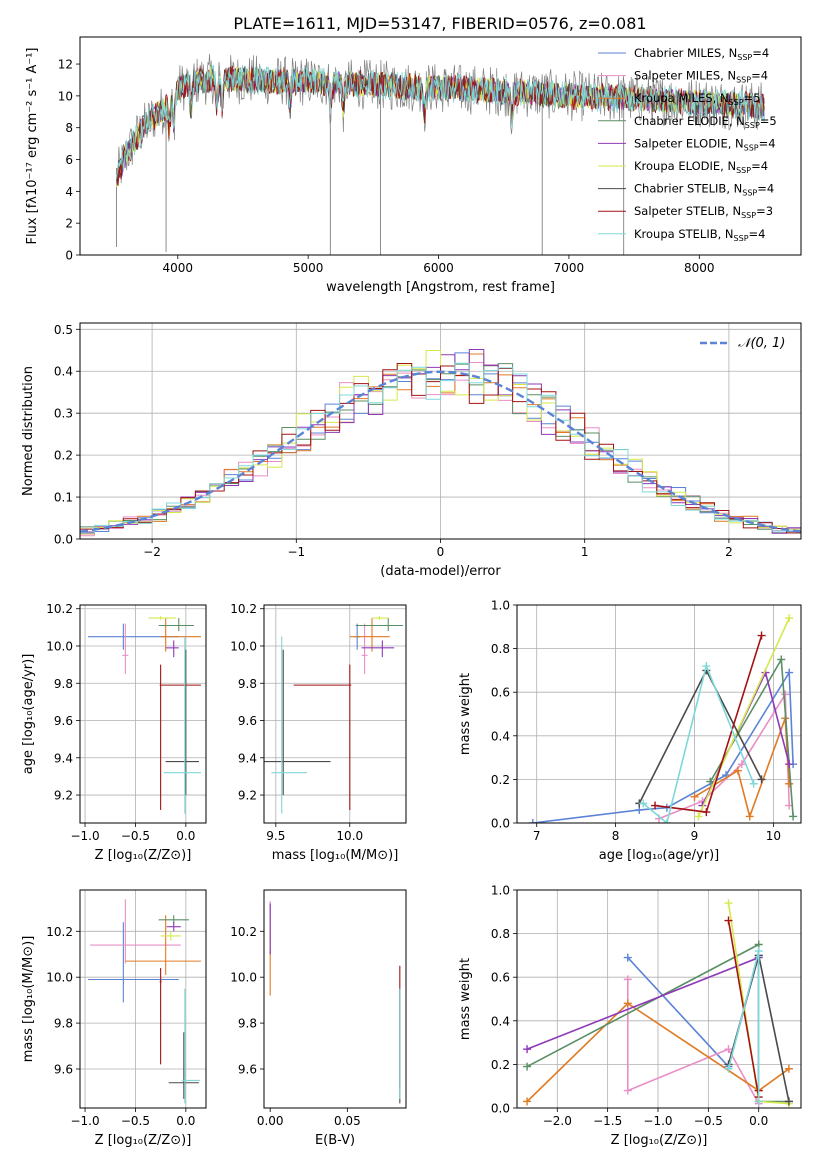 The height and width of the screenshot is (1170, 819). What do you see at coordinates (695, 836) in the screenshot?
I see `x-tick-label: 9` at bounding box center [695, 836].